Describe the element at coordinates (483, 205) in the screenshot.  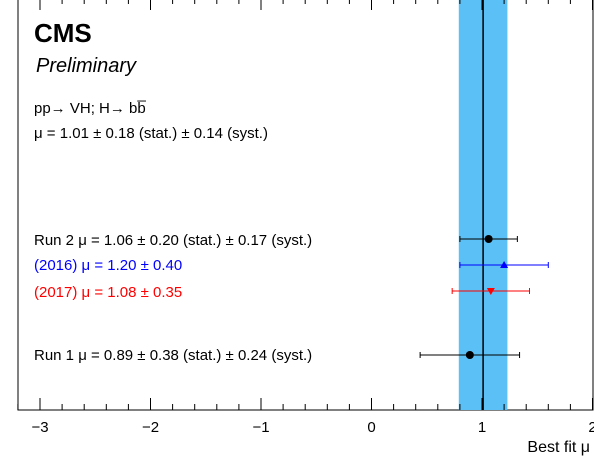
I see `uncertainty-band-layer` at that location.